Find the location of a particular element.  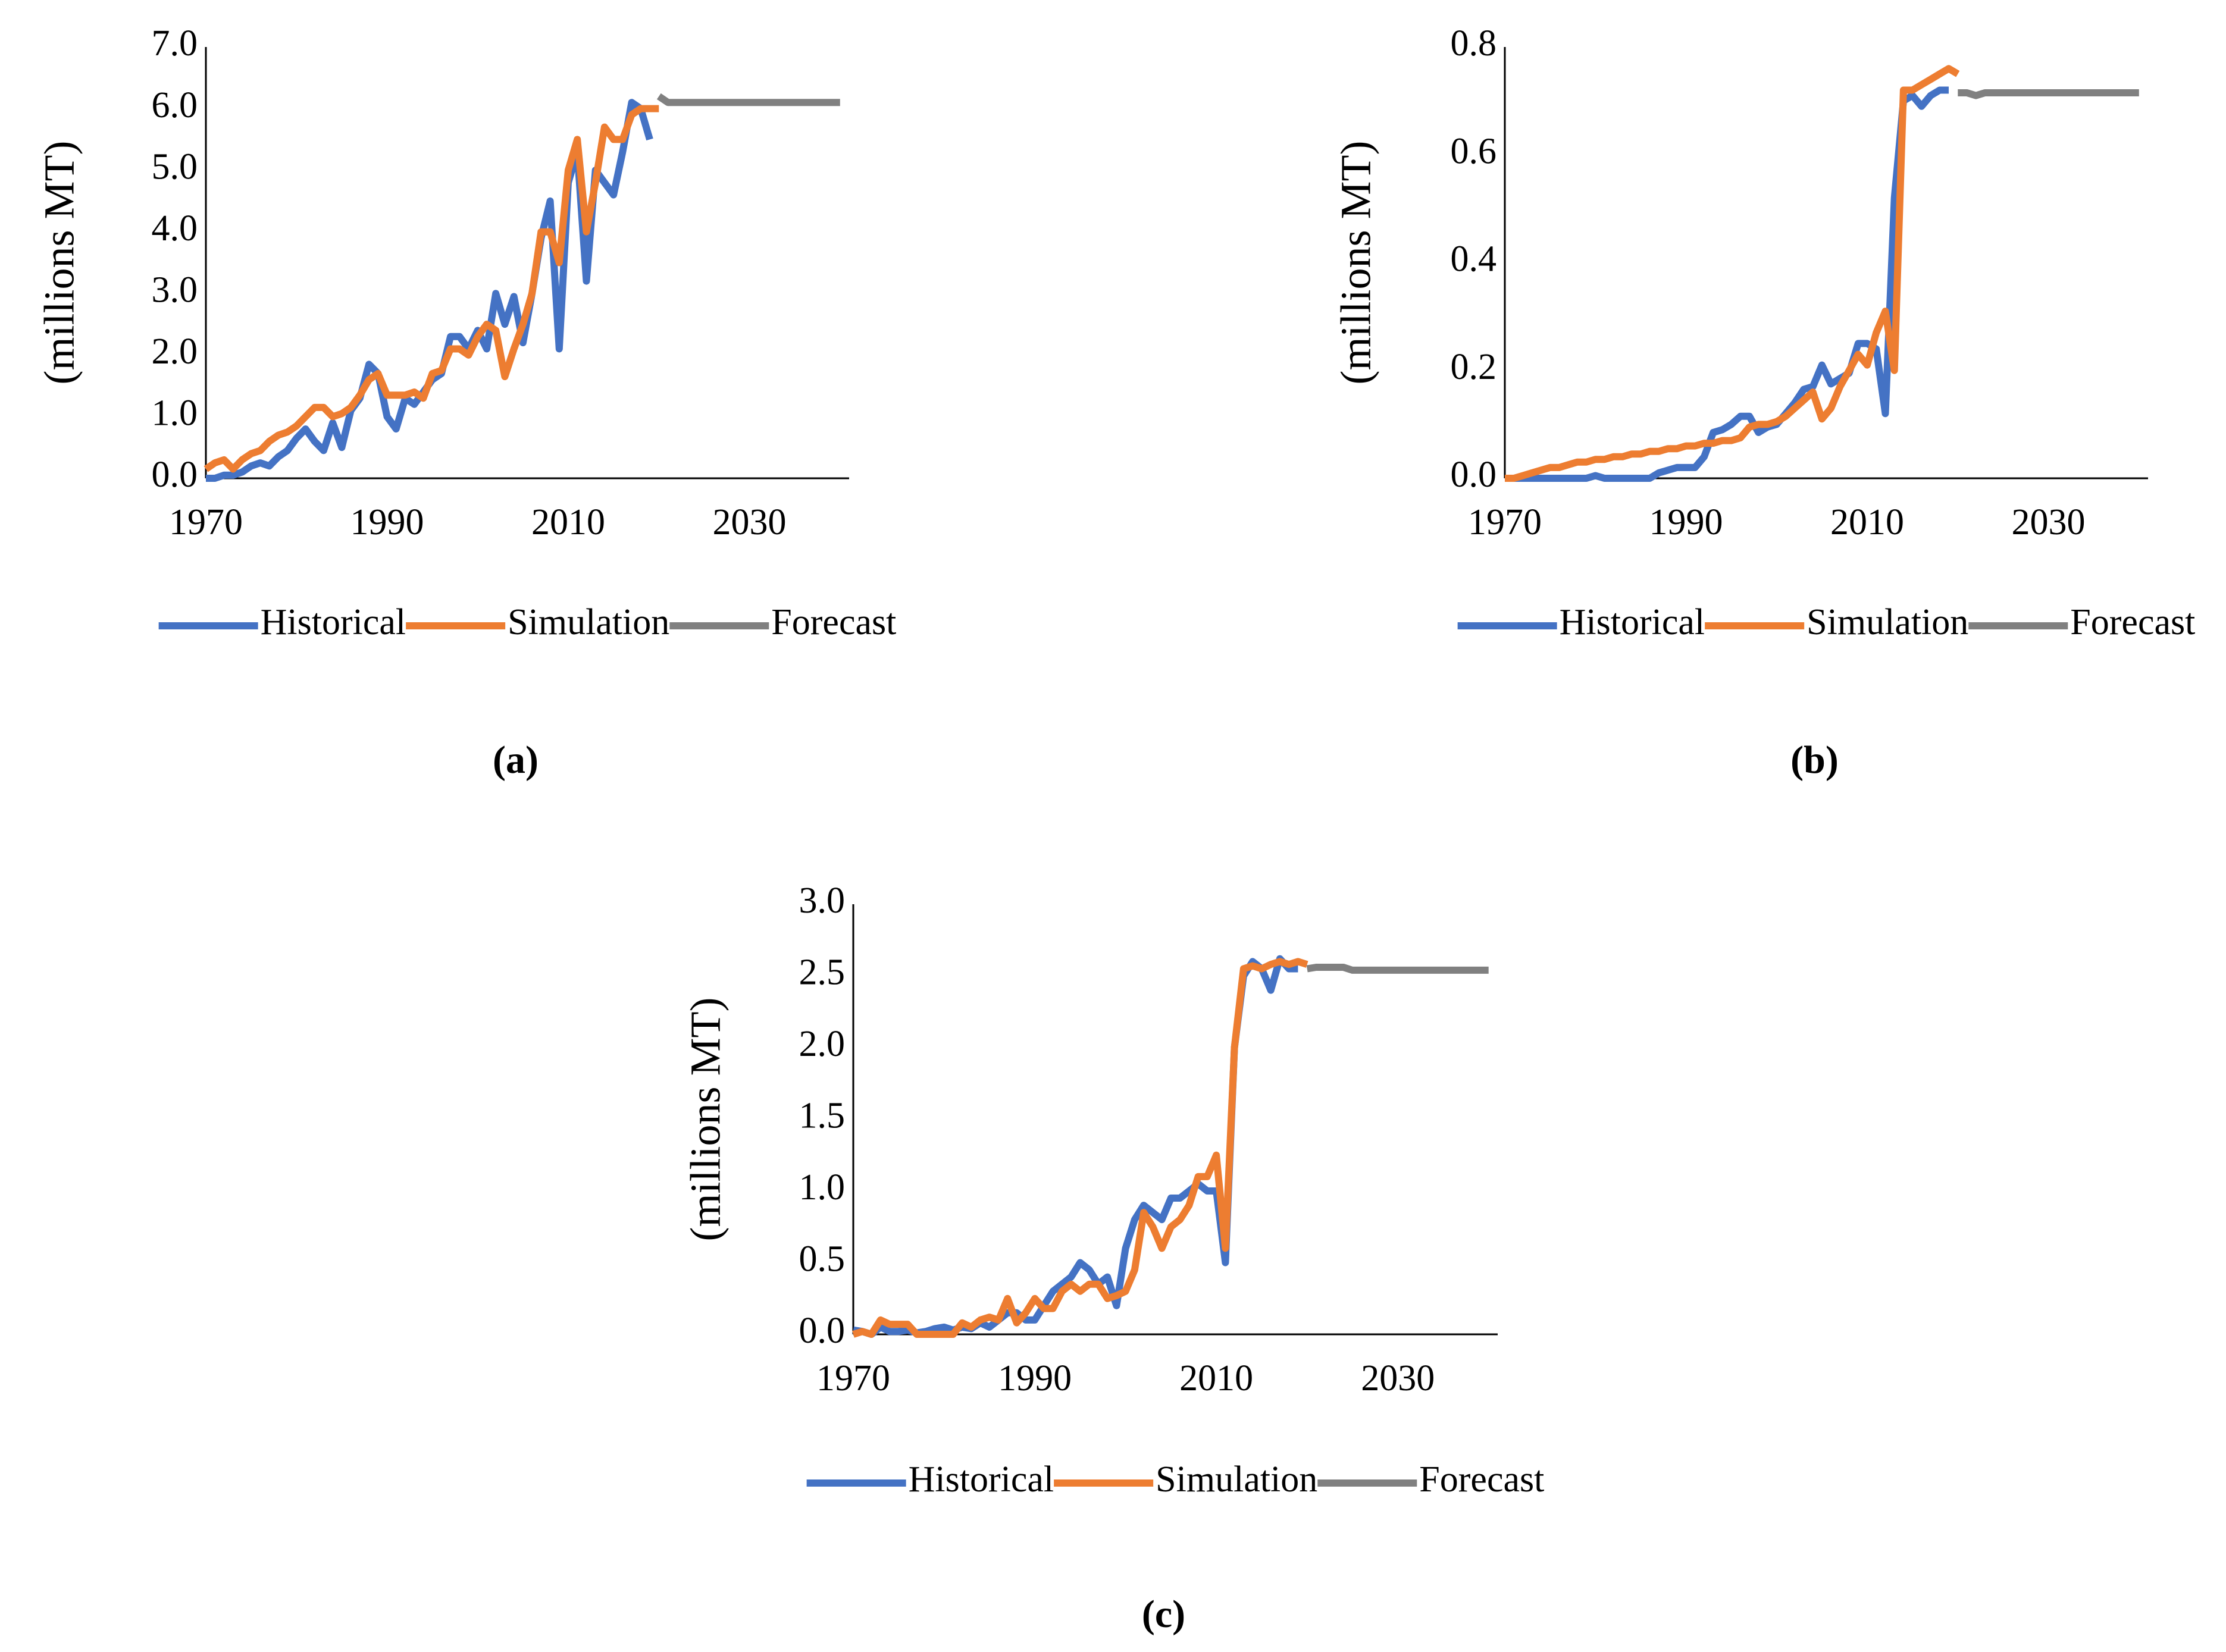

y-tick-label: 2.5 is located at coordinates (822, 972).